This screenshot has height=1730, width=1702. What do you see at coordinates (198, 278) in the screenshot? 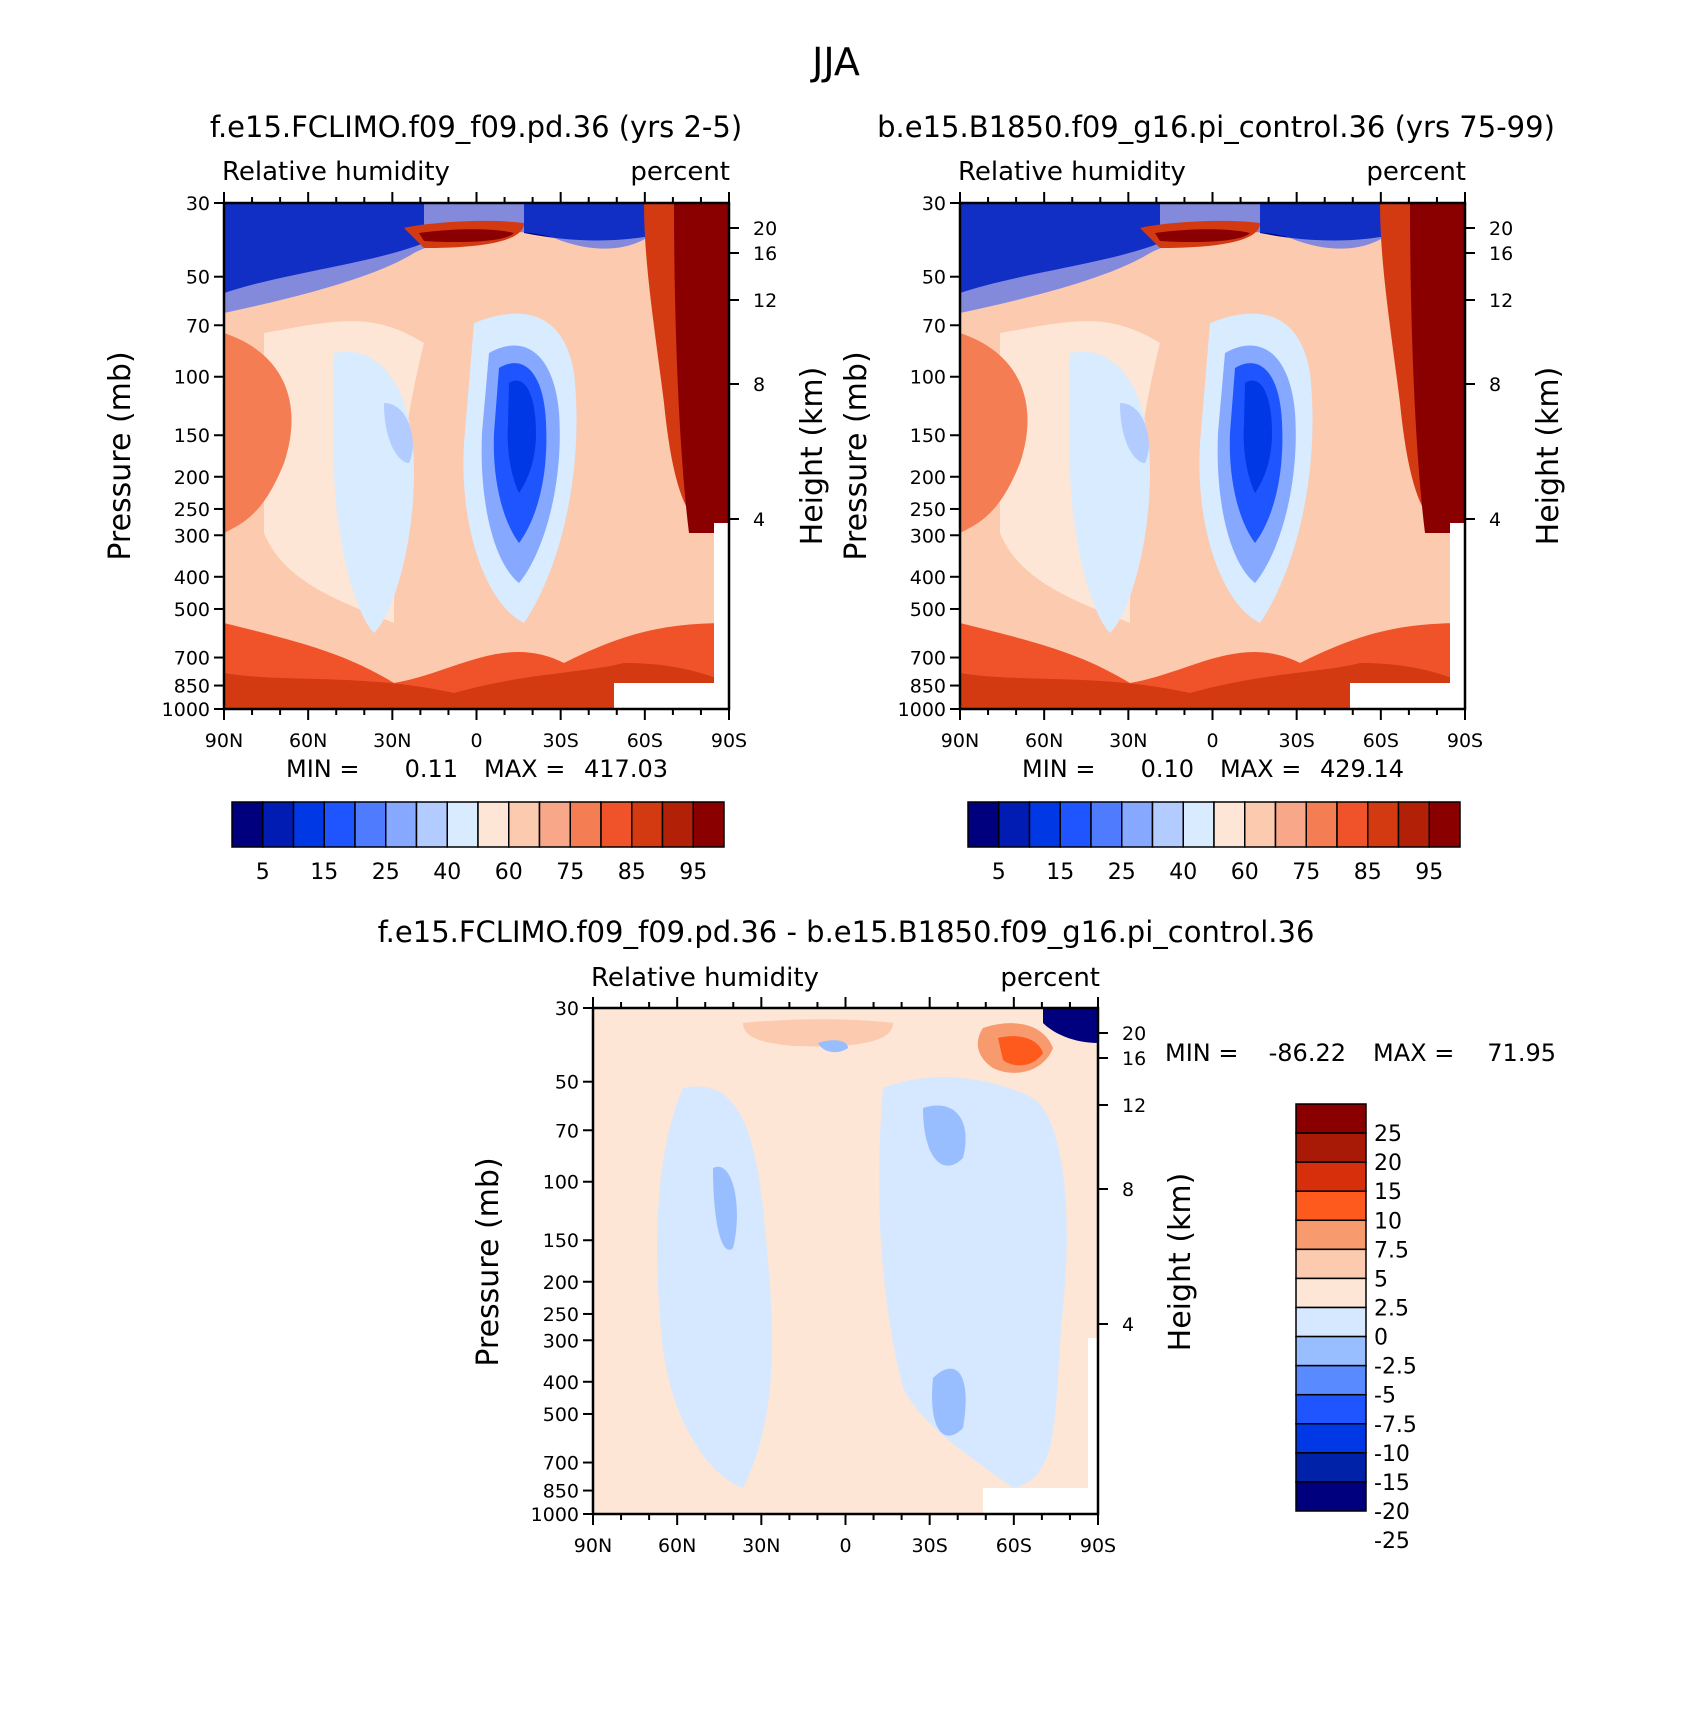
I see `y-tick-label: 50` at bounding box center [198, 278].